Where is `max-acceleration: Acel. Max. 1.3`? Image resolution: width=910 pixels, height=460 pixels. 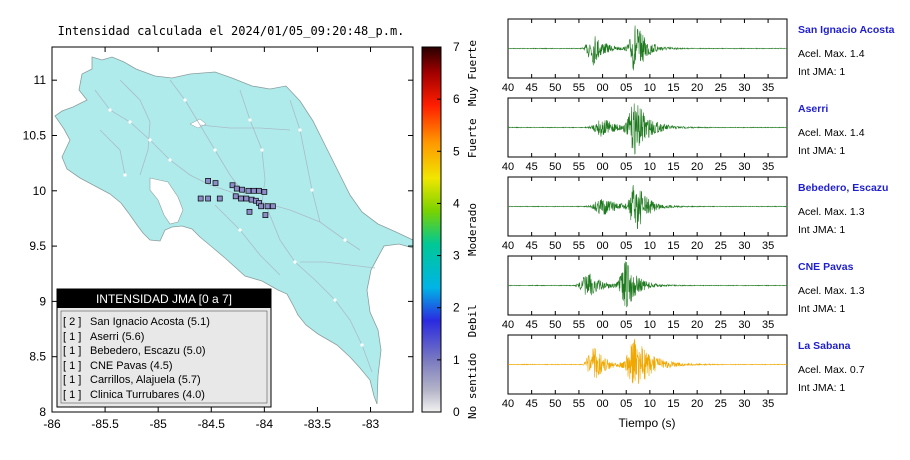
max-acceleration: Acel. Max. 1.3 is located at coordinates (831, 291).